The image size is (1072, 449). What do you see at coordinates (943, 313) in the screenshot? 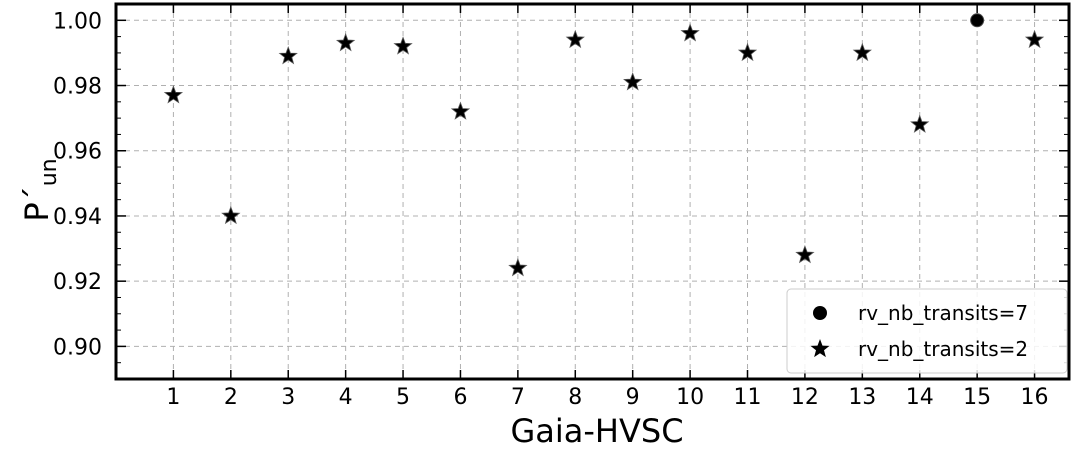
I see `legend-label-series-1: rv_nb_transits=7` at bounding box center [943, 313].